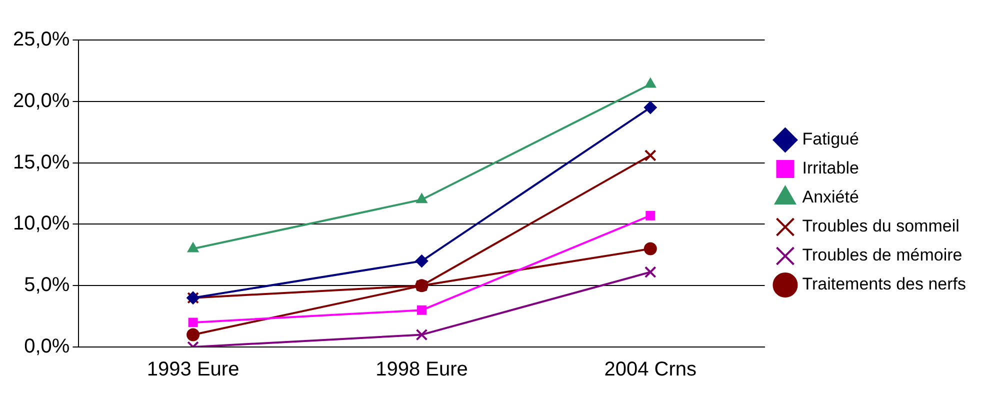 The image size is (986, 405). I want to click on legend-label: Troubles de mémoire, so click(882, 255).